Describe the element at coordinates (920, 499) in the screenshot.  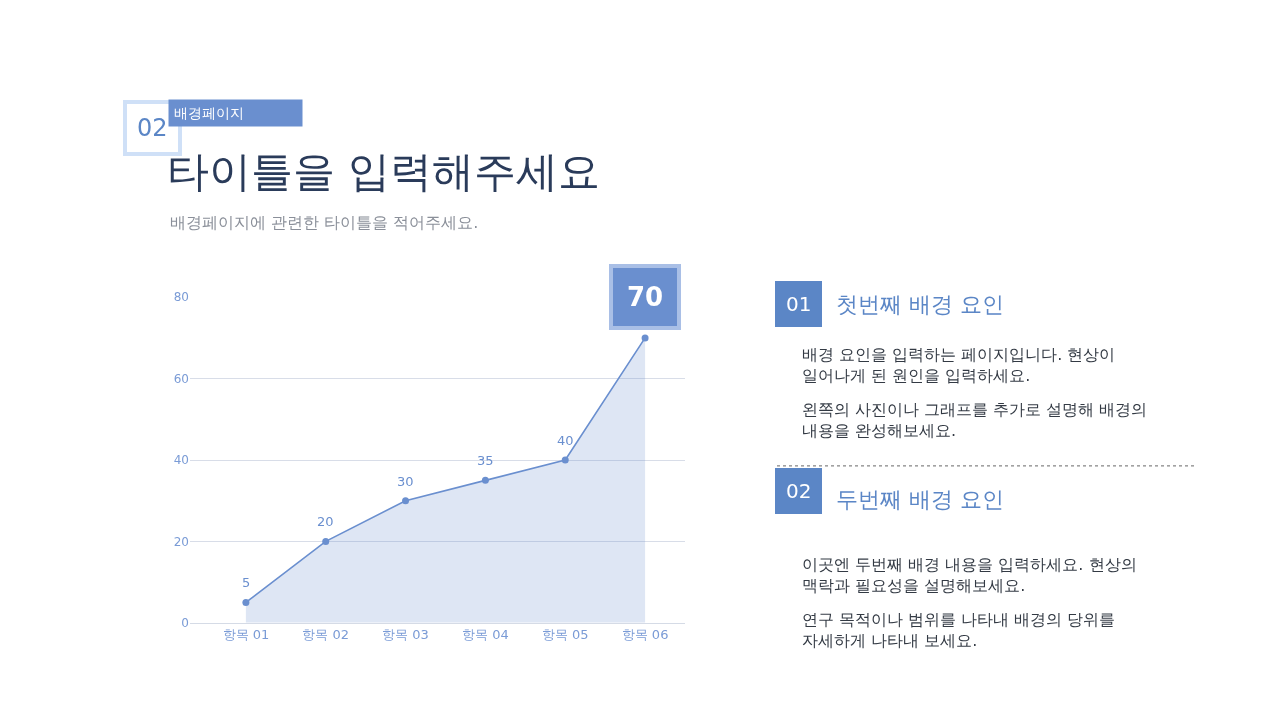
I see `text: 두번째 배경 요인` at that location.